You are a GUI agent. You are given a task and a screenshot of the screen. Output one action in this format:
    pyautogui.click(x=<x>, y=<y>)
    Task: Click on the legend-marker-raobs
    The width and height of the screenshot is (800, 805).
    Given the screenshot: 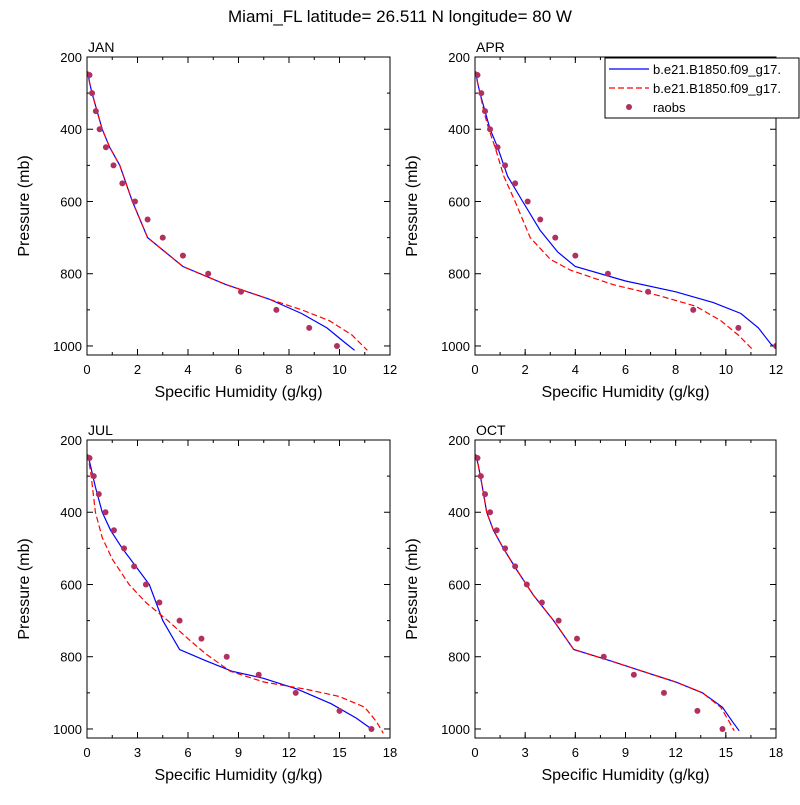 What is the action you would take?
    pyautogui.click(x=629, y=107)
    